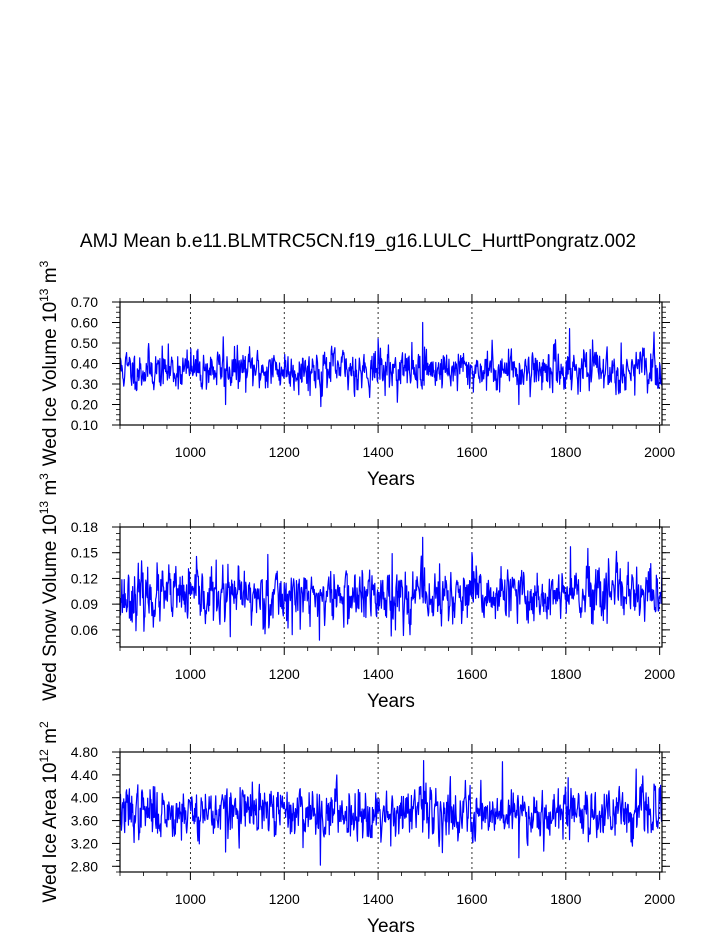 This screenshot has width=723, height=935. I want to click on chart2-frame, so click(391, 812).